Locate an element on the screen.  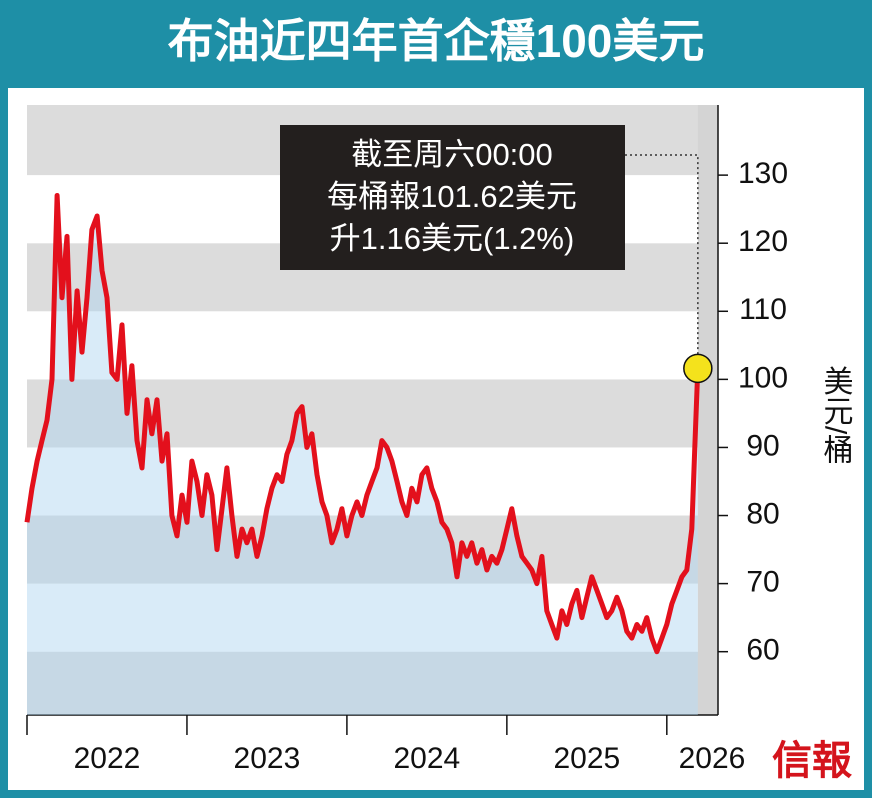
y-tick-label: 90 is located at coordinates (762, 445).